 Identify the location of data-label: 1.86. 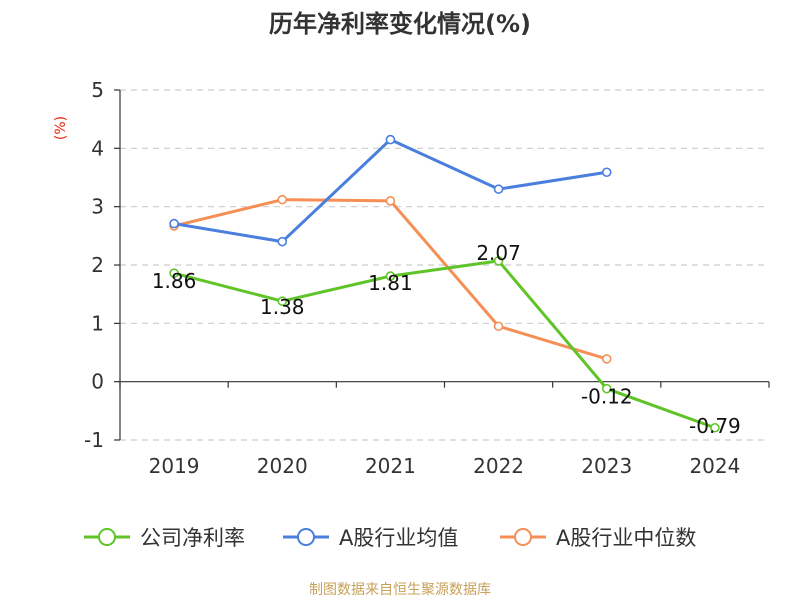
(174, 281).